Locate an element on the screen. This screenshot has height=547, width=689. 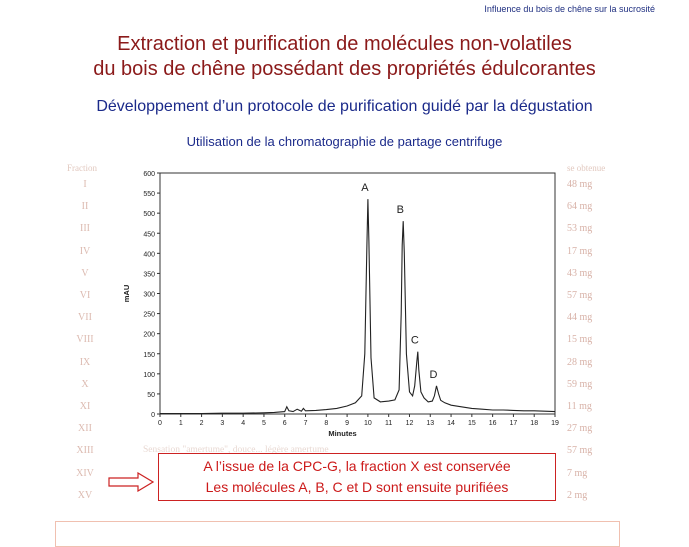
y-tick-label: 0 is located at coordinates (153, 415).